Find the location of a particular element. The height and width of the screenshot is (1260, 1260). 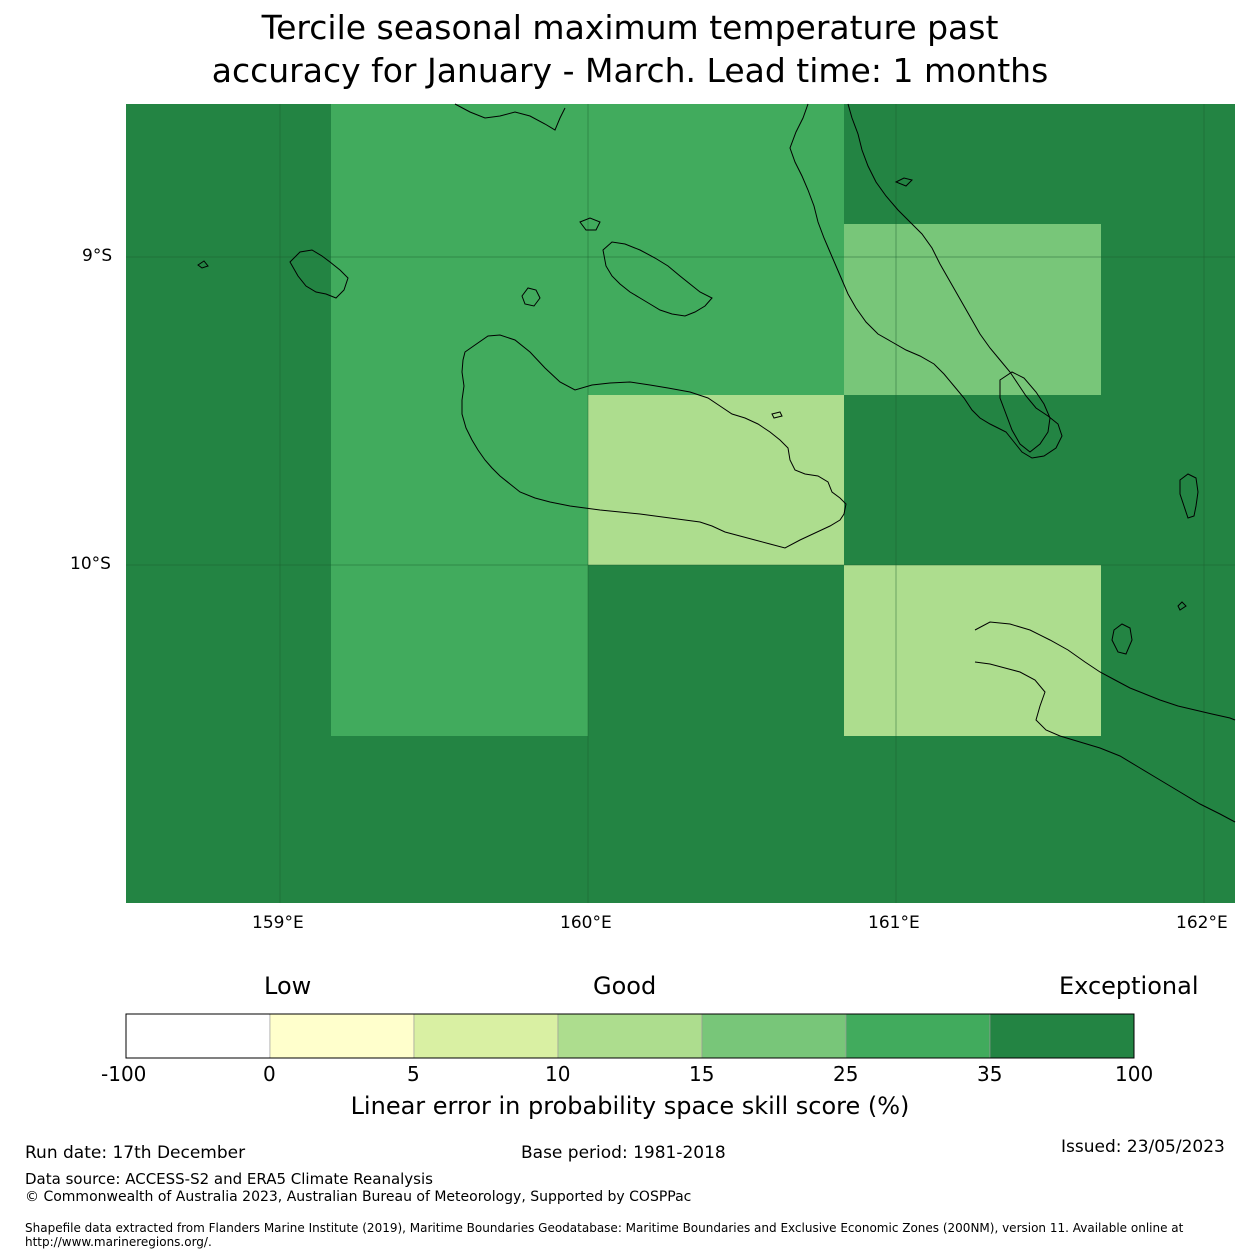

colorbar-category-low: Low is located at coordinates (288, 986).